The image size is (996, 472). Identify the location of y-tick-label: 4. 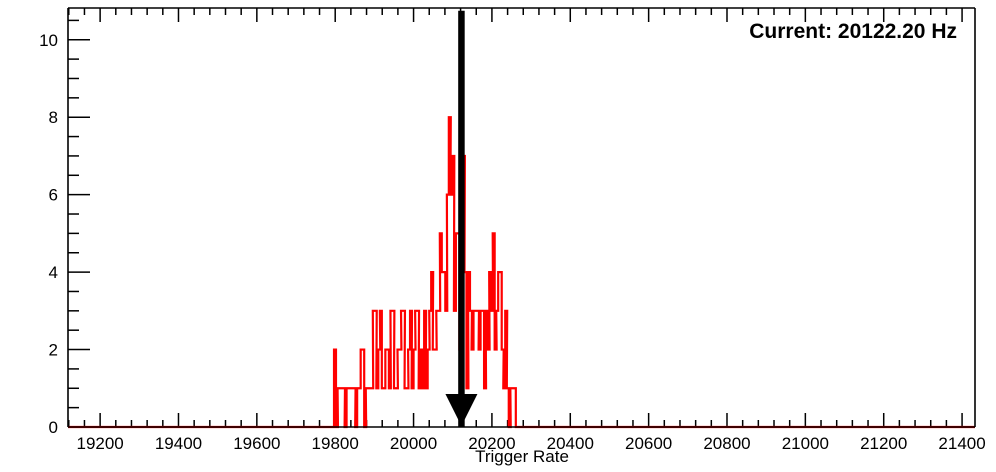
(53, 272).